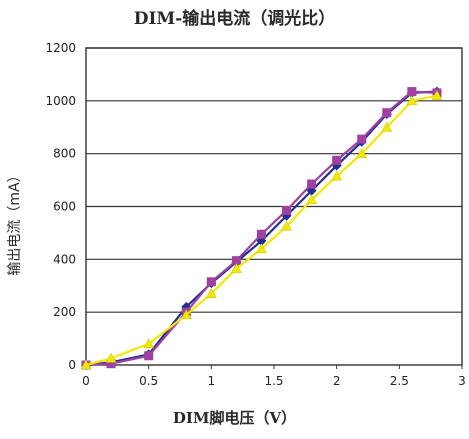 This screenshot has height=439, width=469. I want to click on chart-title: DIM-输出电流（调光比）, so click(234, 19).